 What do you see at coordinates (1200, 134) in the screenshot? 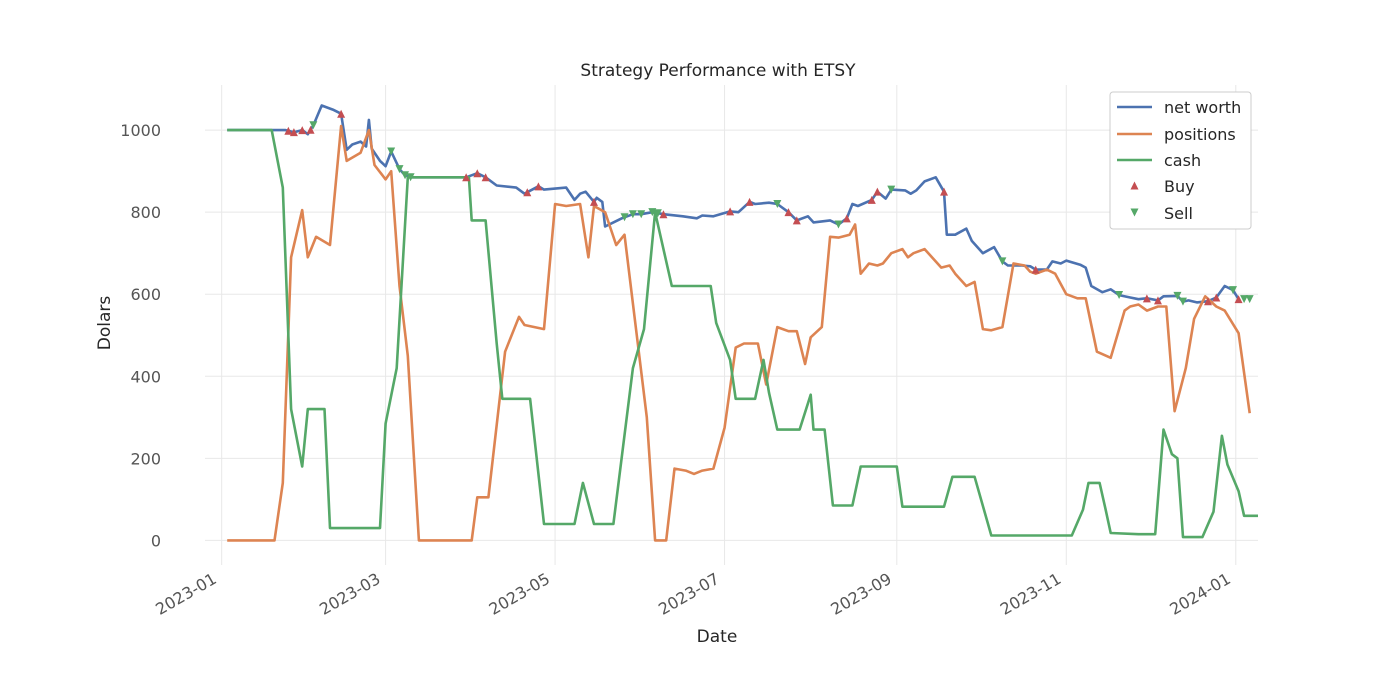
I see `legend-label-positions: positions` at bounding box center [1200, 134].